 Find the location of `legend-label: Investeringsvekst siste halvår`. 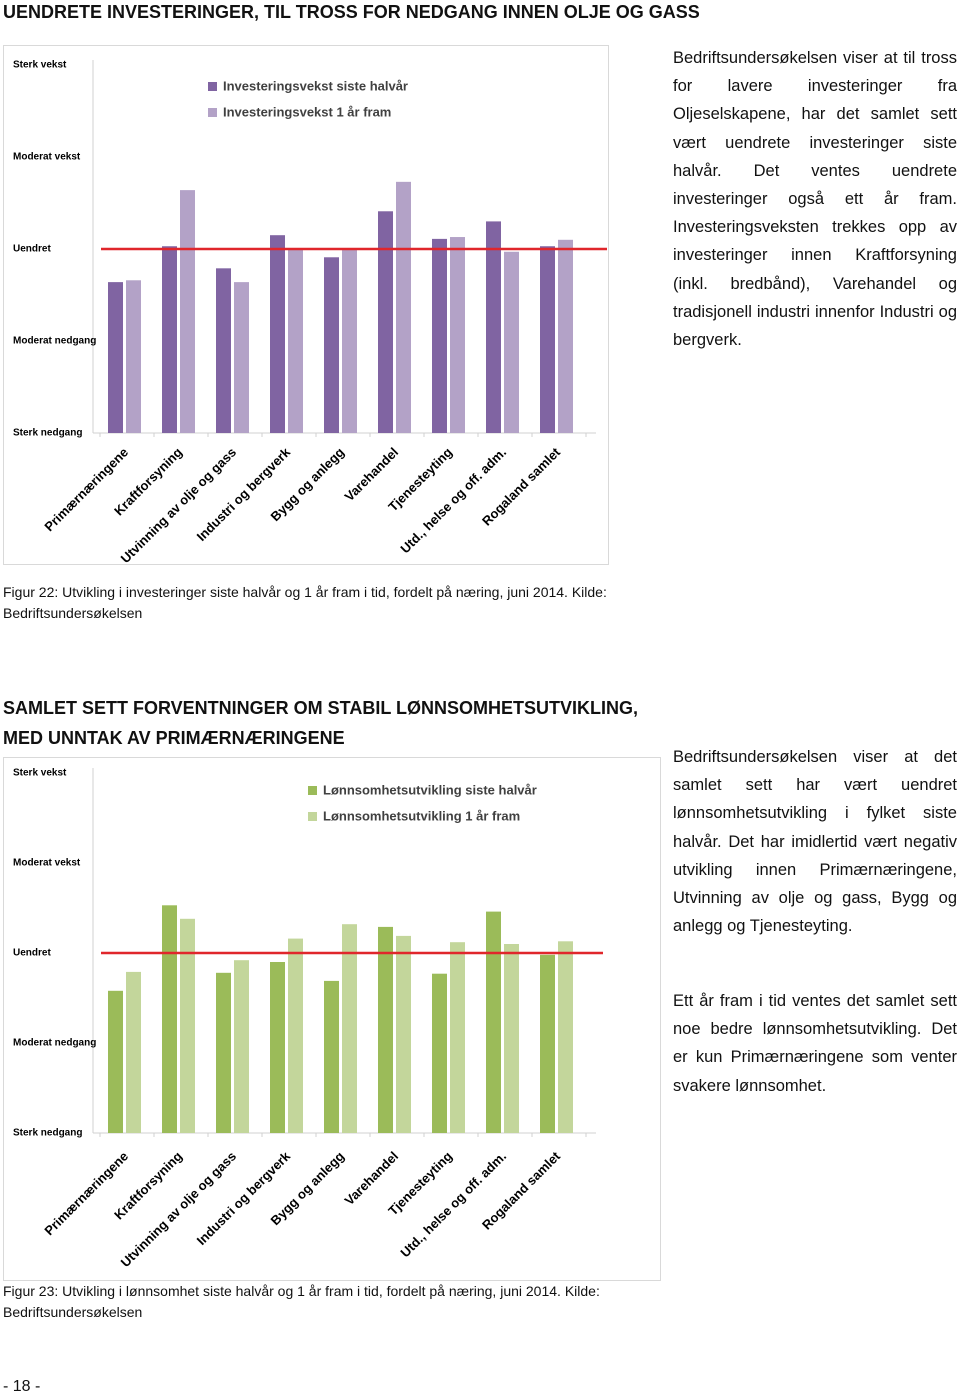

legend-label: Investeringsvekst siste halvår is located at coordinates (315, 85).